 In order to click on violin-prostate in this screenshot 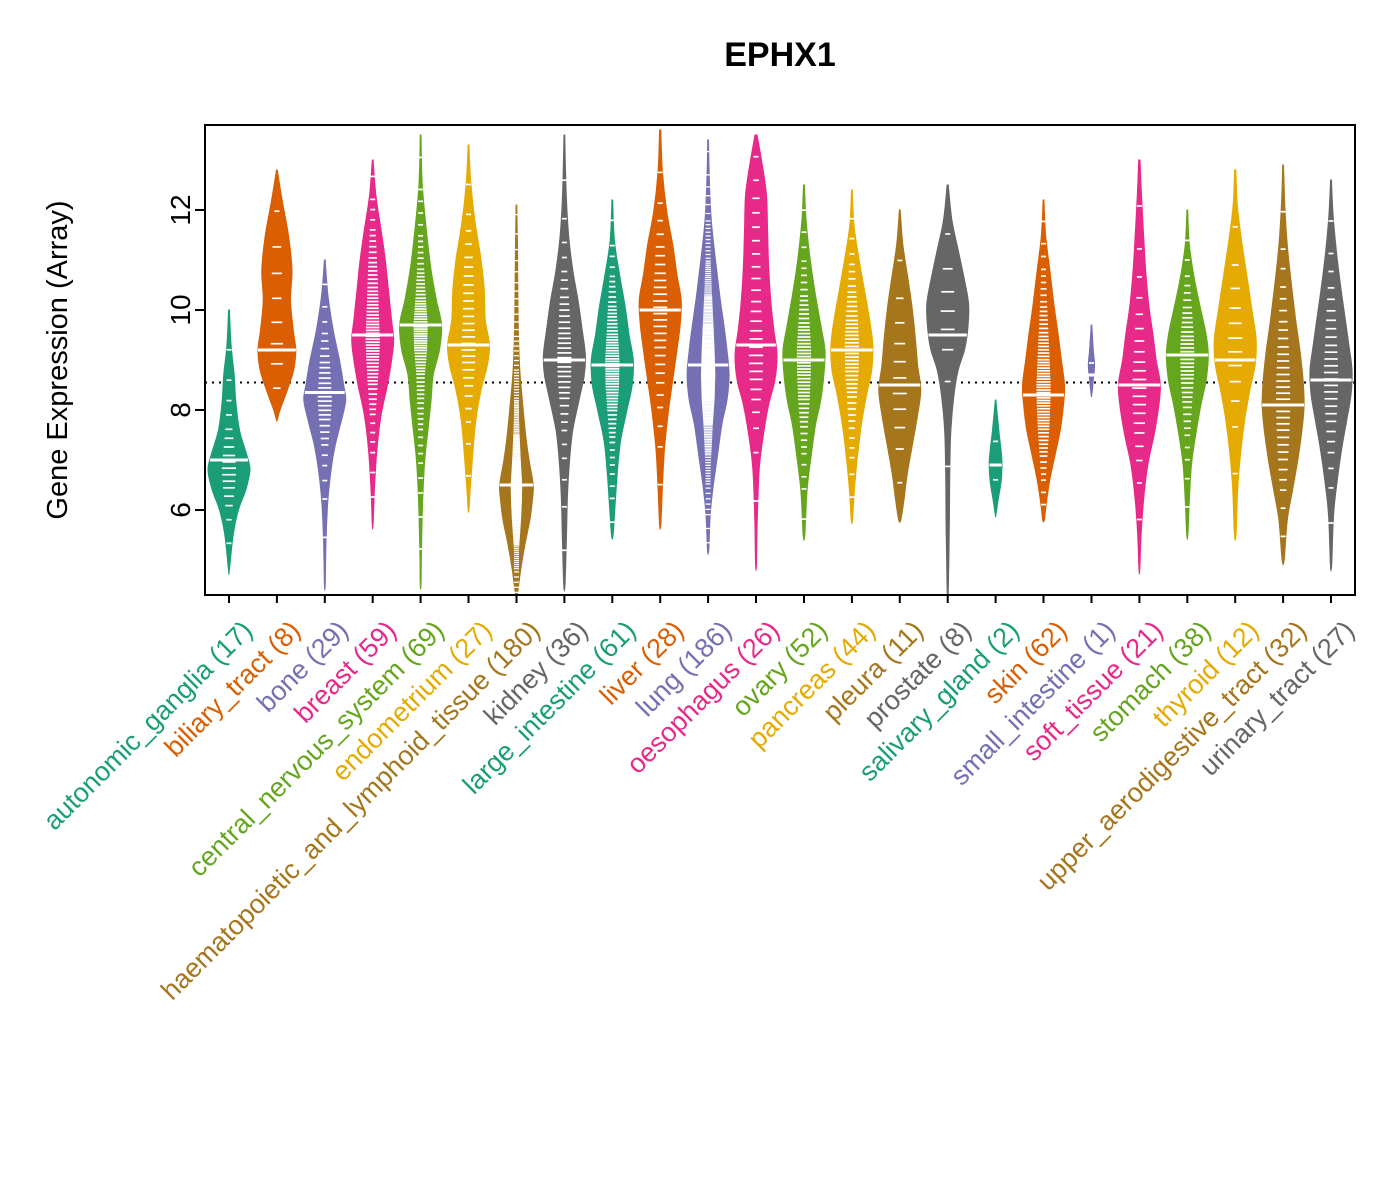, I will do `click(948, 389)`.